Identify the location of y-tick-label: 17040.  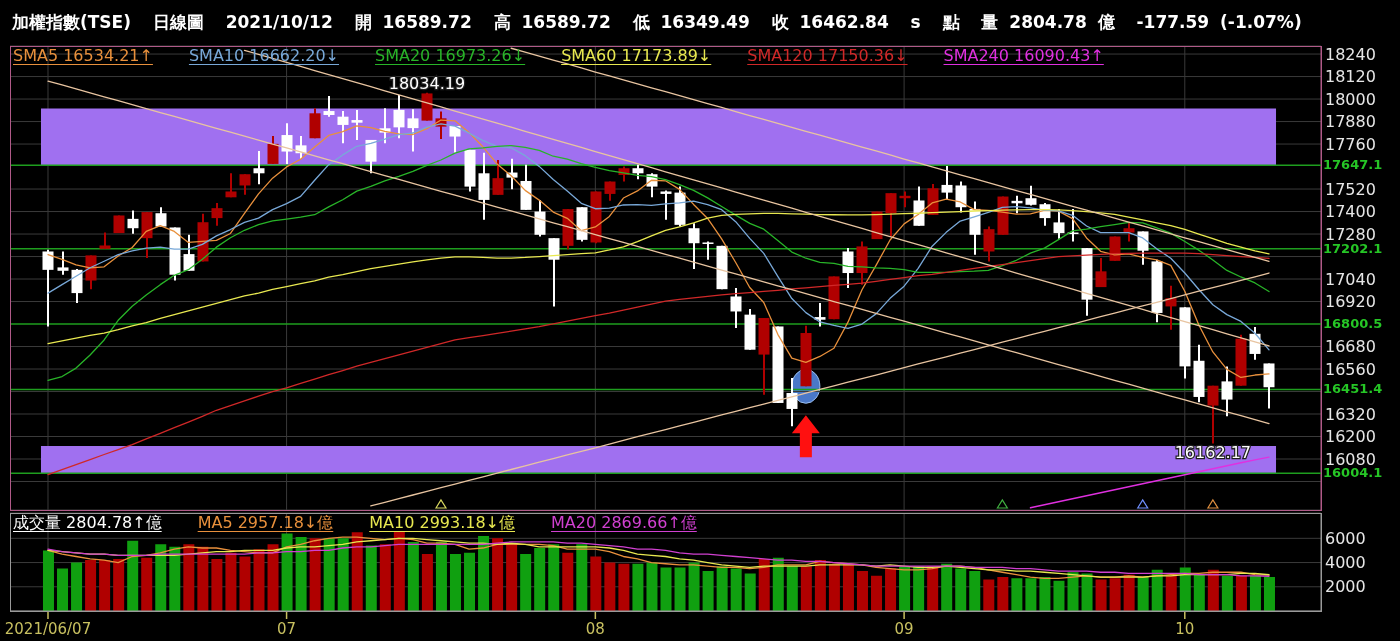
(1350, 279).